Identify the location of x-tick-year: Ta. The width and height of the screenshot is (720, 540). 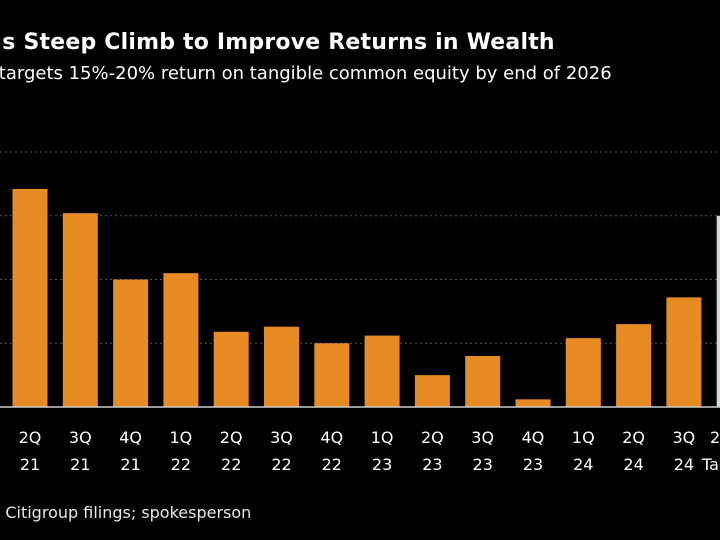
(710, 464).